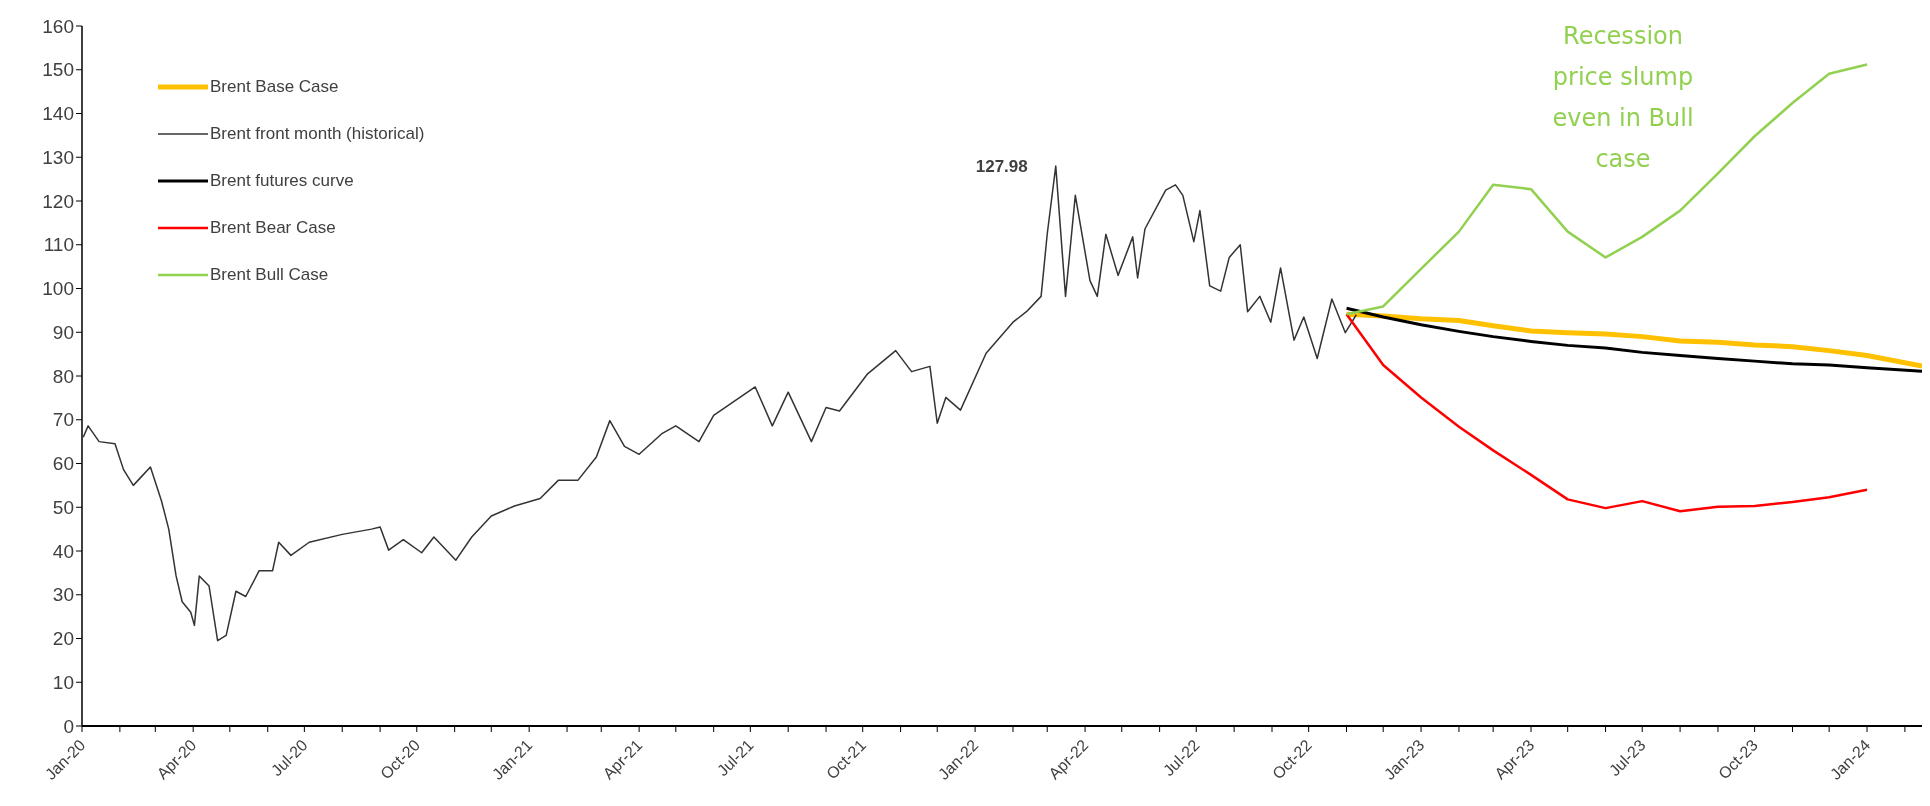  What do you see at coordinates (58, 70) in the screenshot?
I see `y-tick-label: 150` at bounding box center [58, 70].